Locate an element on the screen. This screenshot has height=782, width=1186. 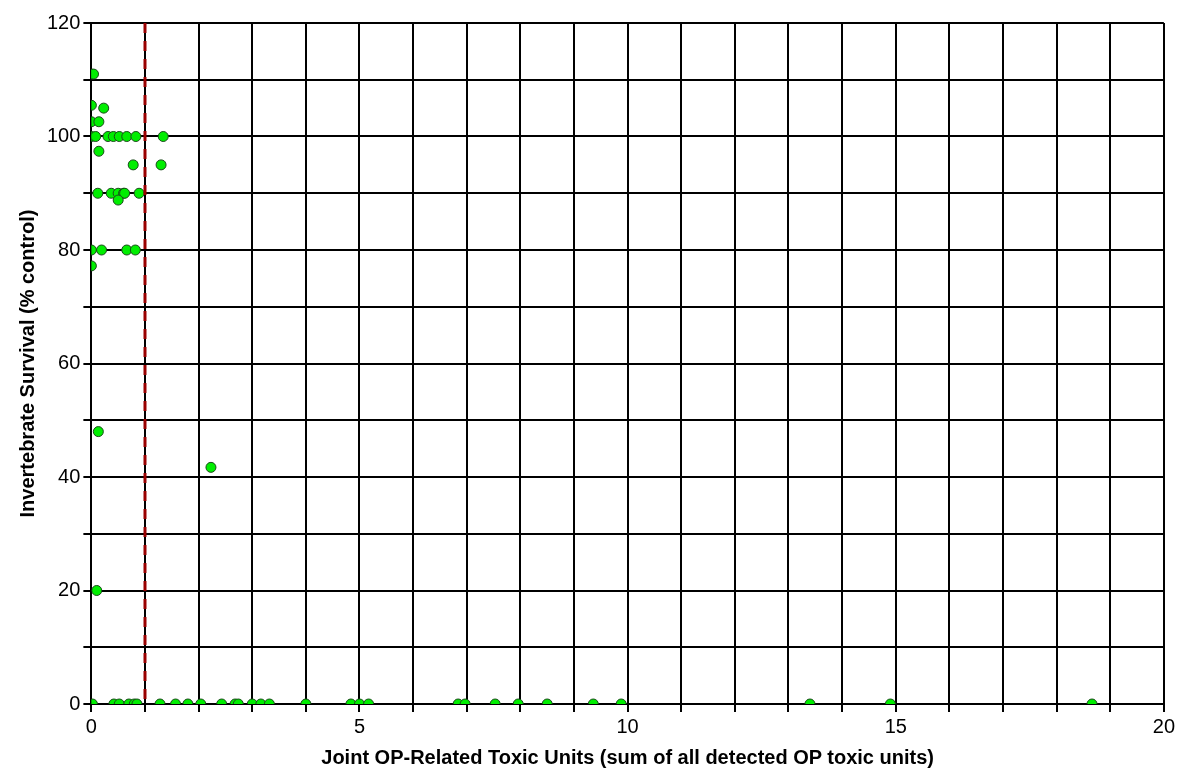
y-tick-label: 20 is located at coordinates (69, 589).